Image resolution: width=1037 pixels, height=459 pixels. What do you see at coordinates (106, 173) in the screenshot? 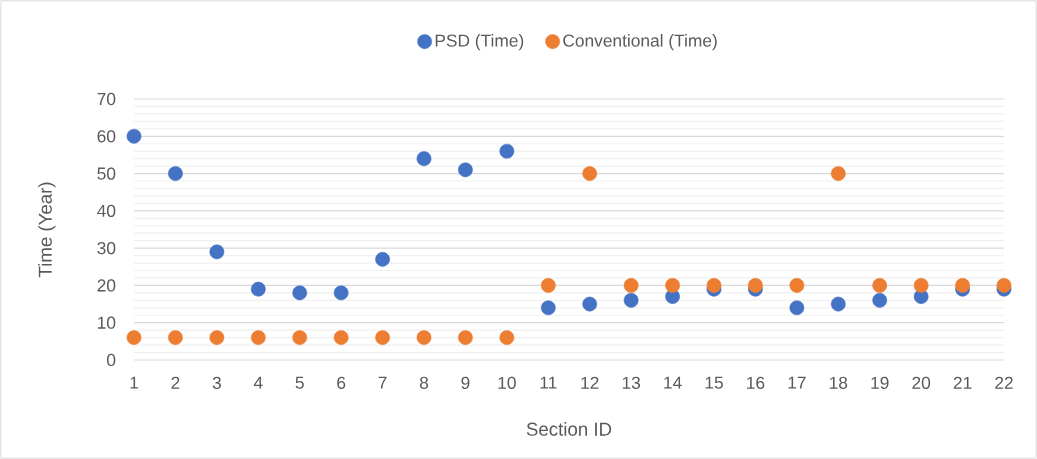
I see `y-tick-label: 50` at bounding box center [106, 173].